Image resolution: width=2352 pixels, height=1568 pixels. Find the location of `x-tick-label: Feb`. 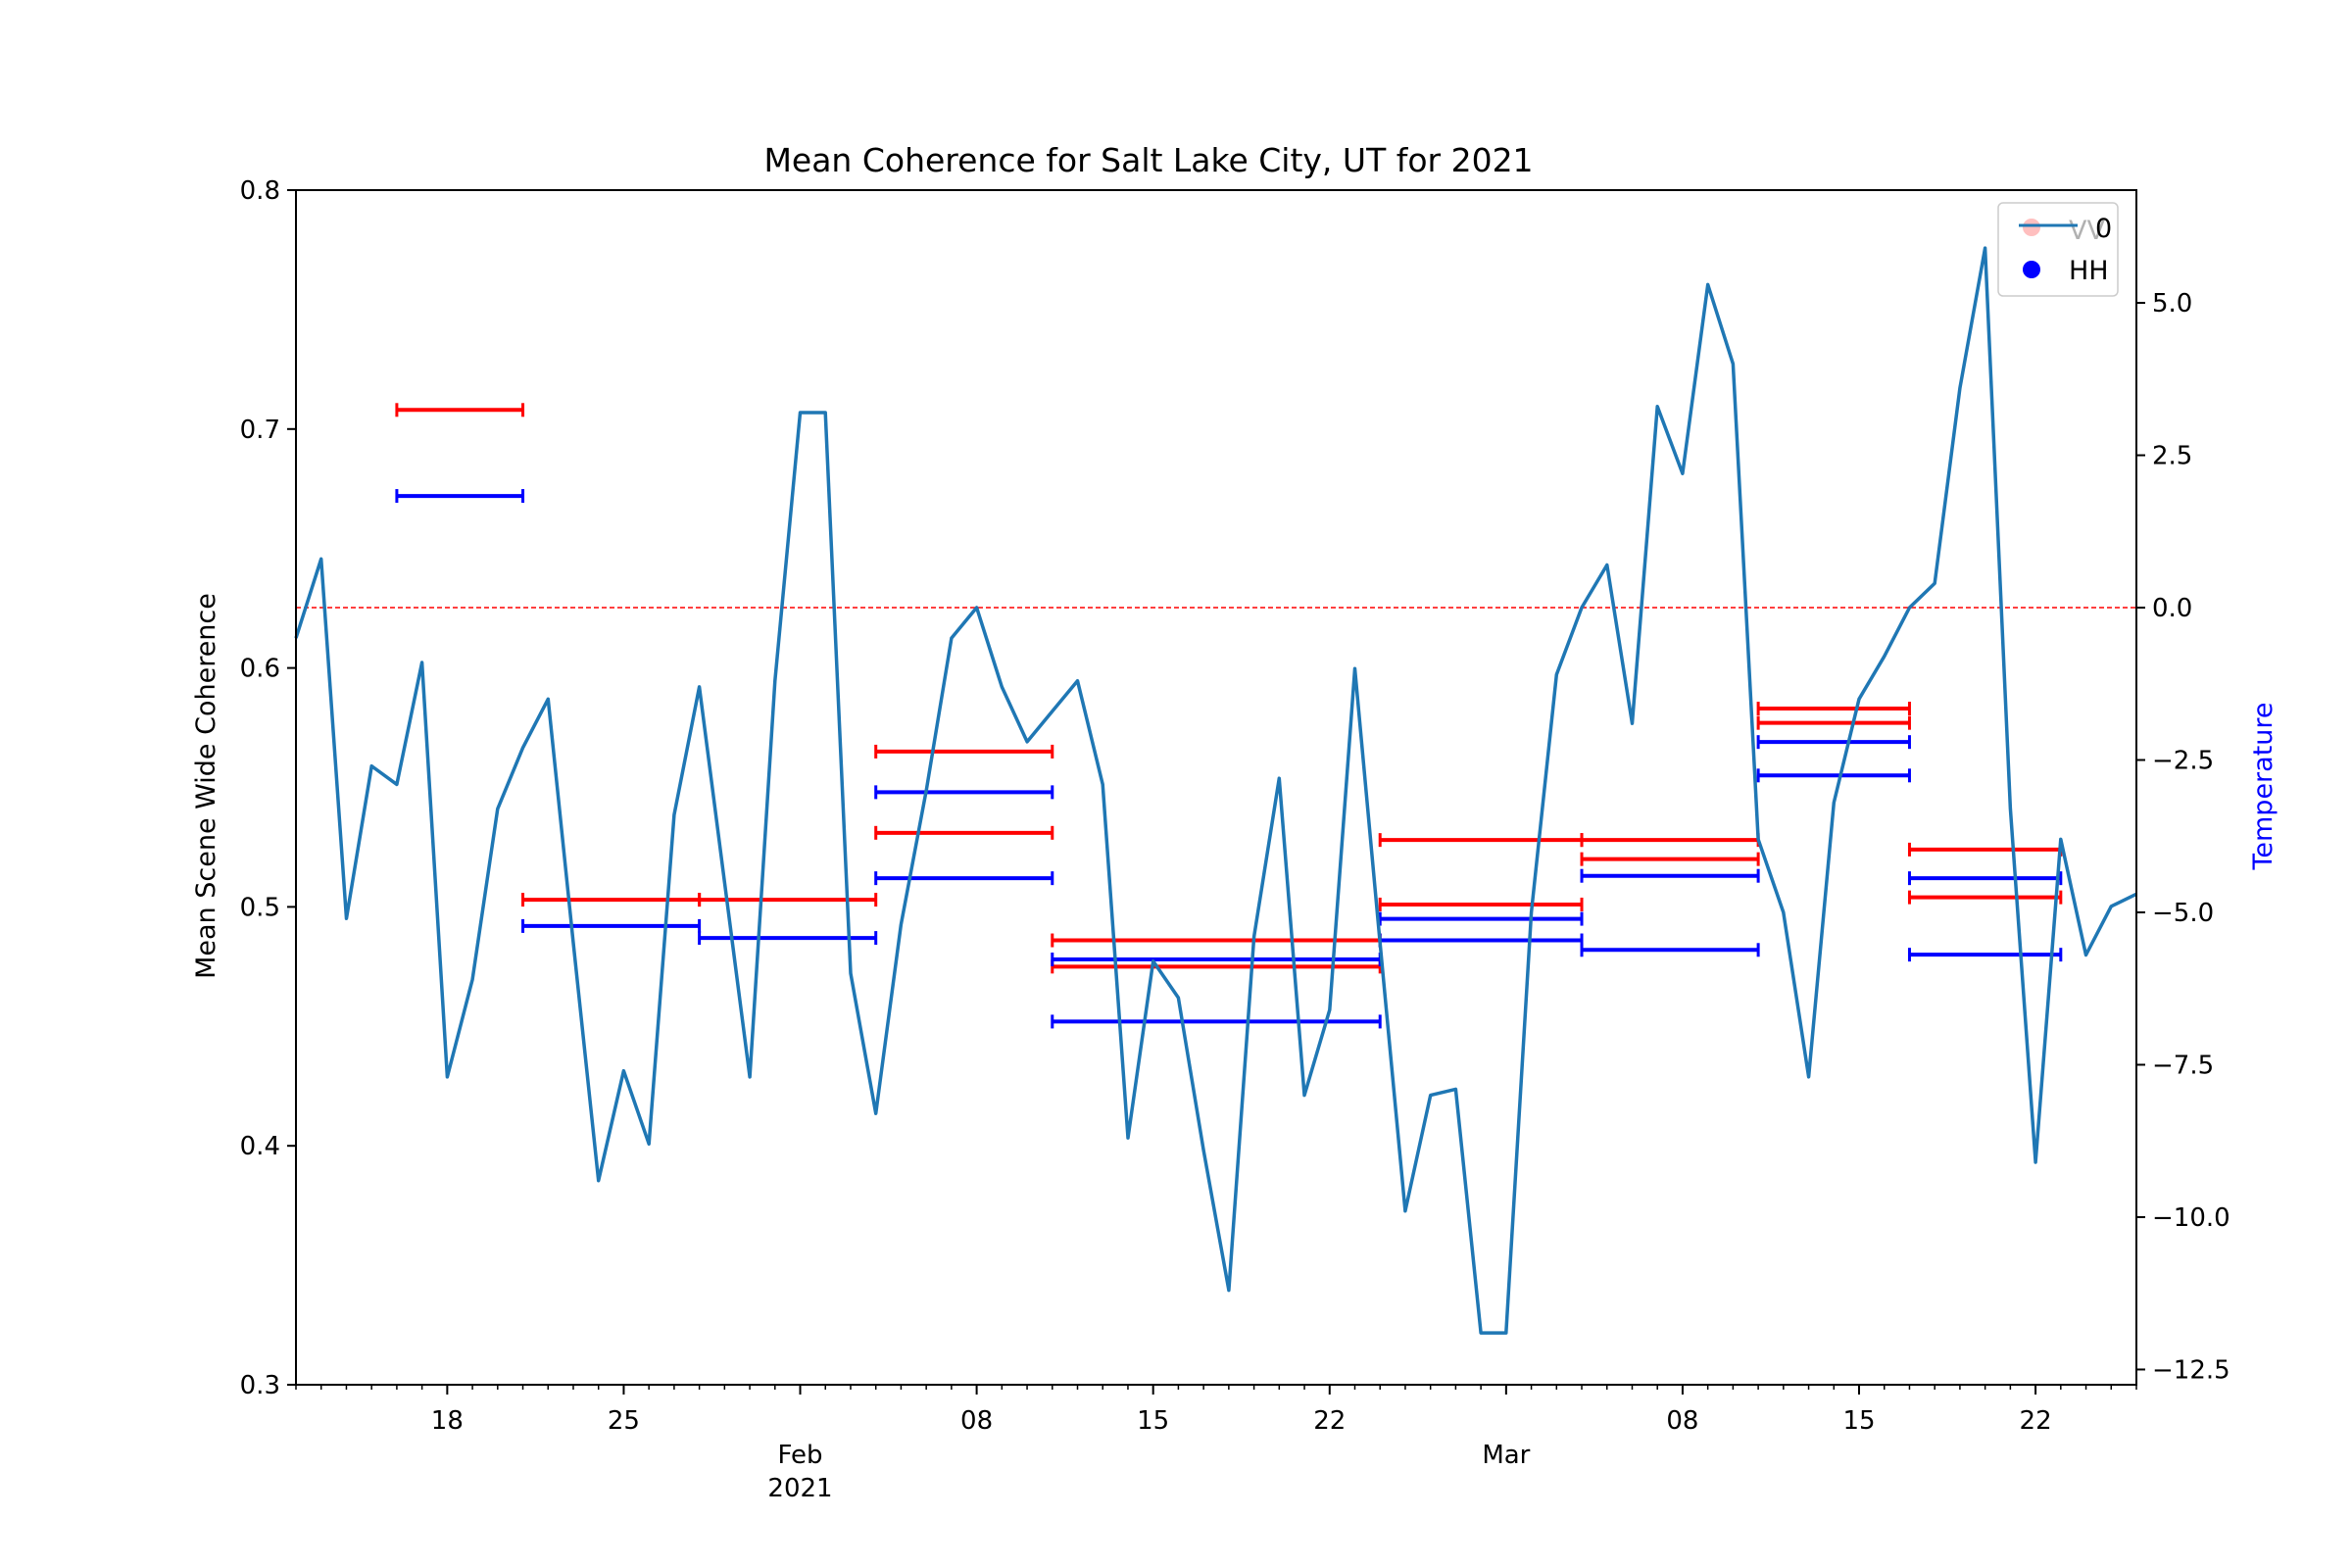

x-tick-label: Feb is located at coordinates (799, 1455).